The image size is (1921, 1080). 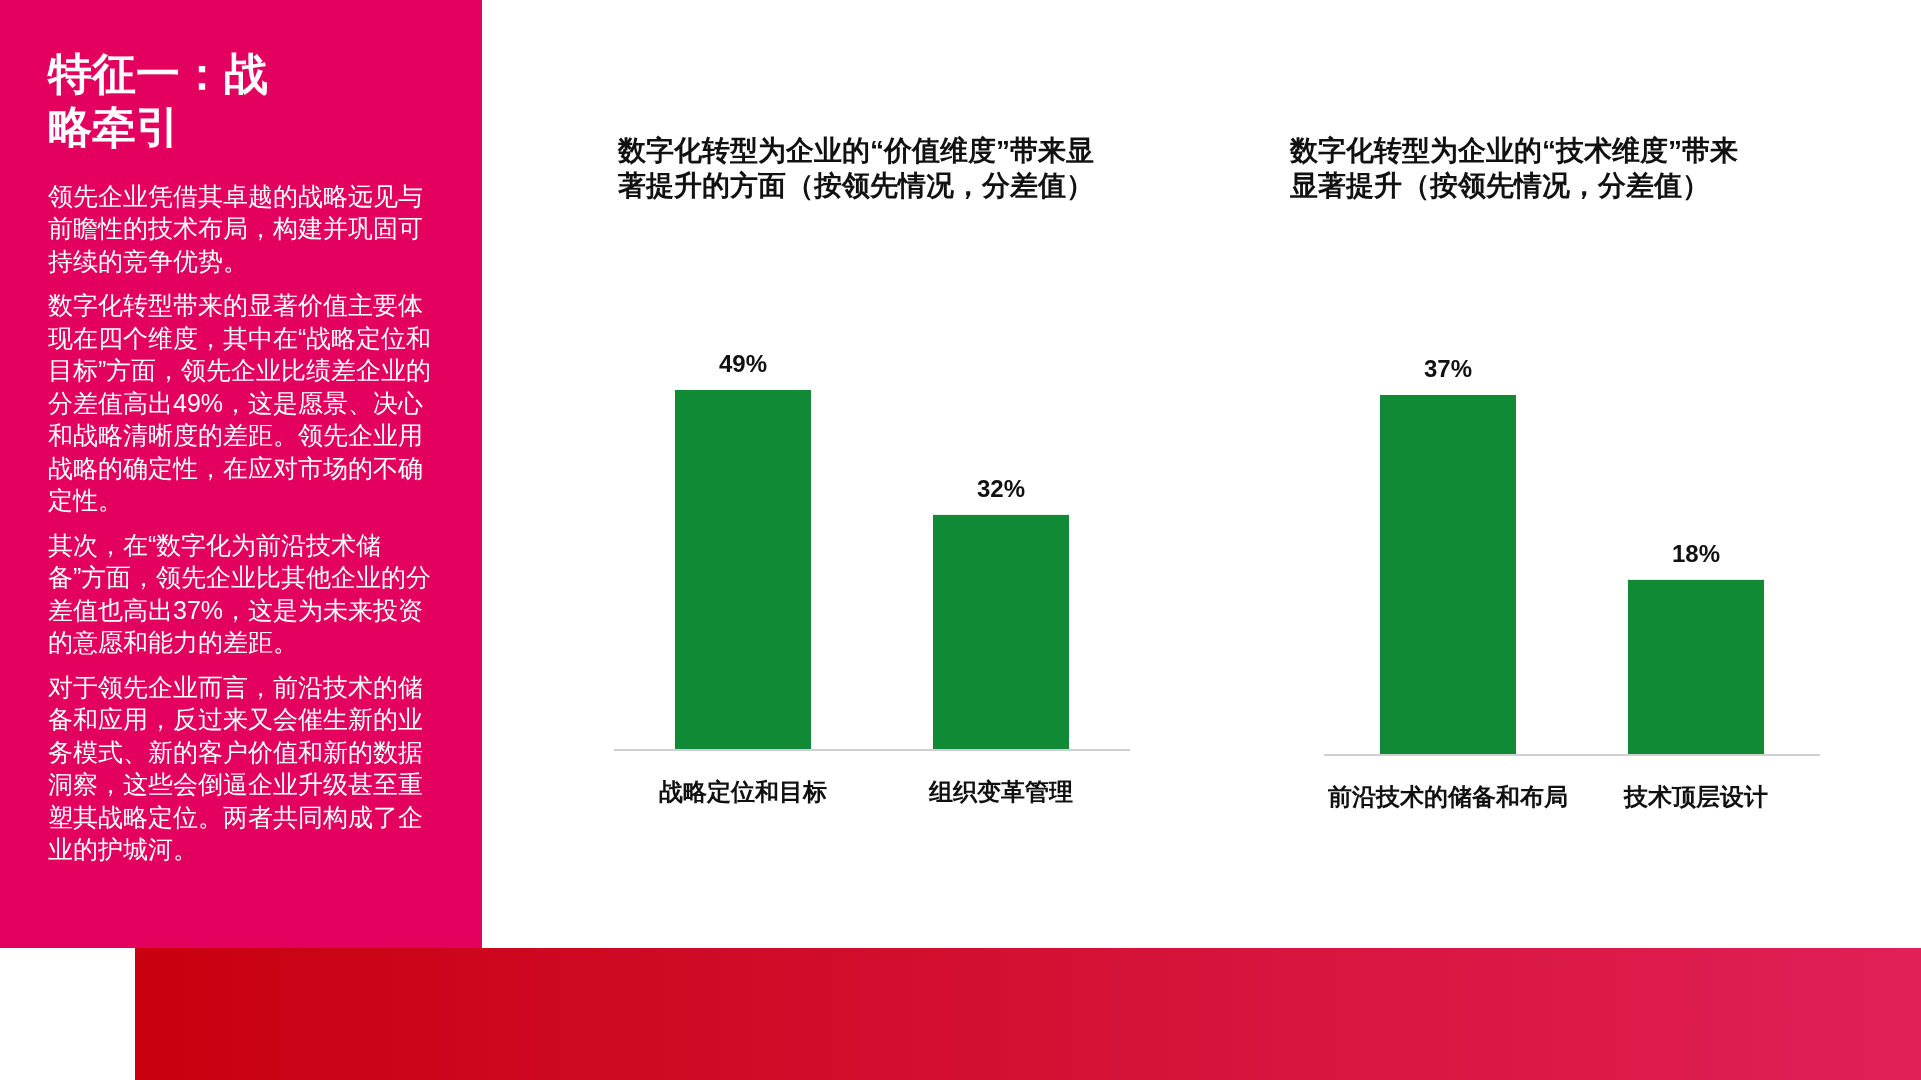 What do you see at coordinates (1001, 488) in the screenshot?
I see `data-label: 32%` at bounding box center [1001, 488].